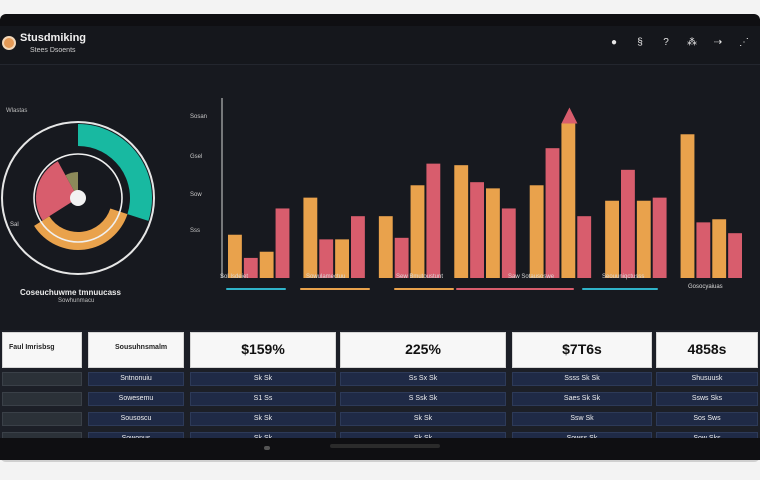 This screenshot has width=760, height=480. What do you see at coordinates (679, 43) in the screenshot?
I see `toolbar-icons: ● § ? ⁂ ⇢ ⋰` at bounding box center [679, 43].